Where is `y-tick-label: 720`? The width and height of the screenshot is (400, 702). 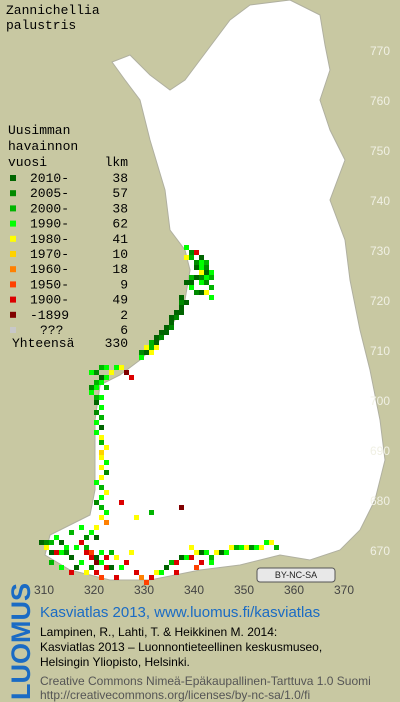
y-tick-label: 720 is located at coordinates (380, 301).